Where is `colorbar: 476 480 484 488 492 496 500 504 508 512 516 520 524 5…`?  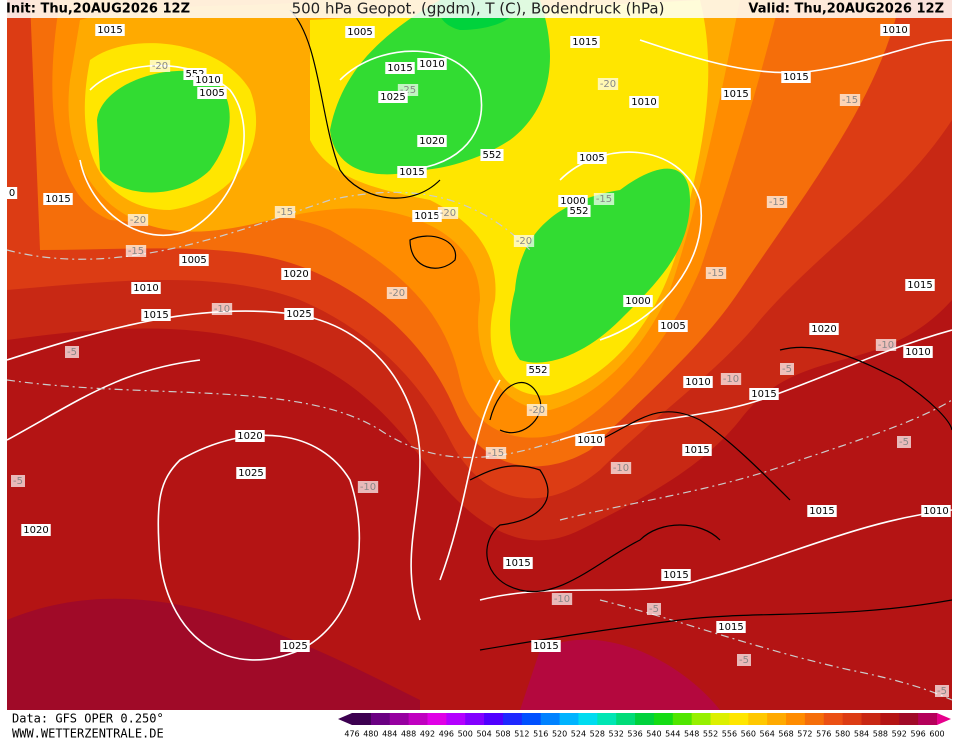 colorbar: 476 480 484 488 492 496 500 504 508 512 516 520 524 5… is located at coordinates (644, 726).